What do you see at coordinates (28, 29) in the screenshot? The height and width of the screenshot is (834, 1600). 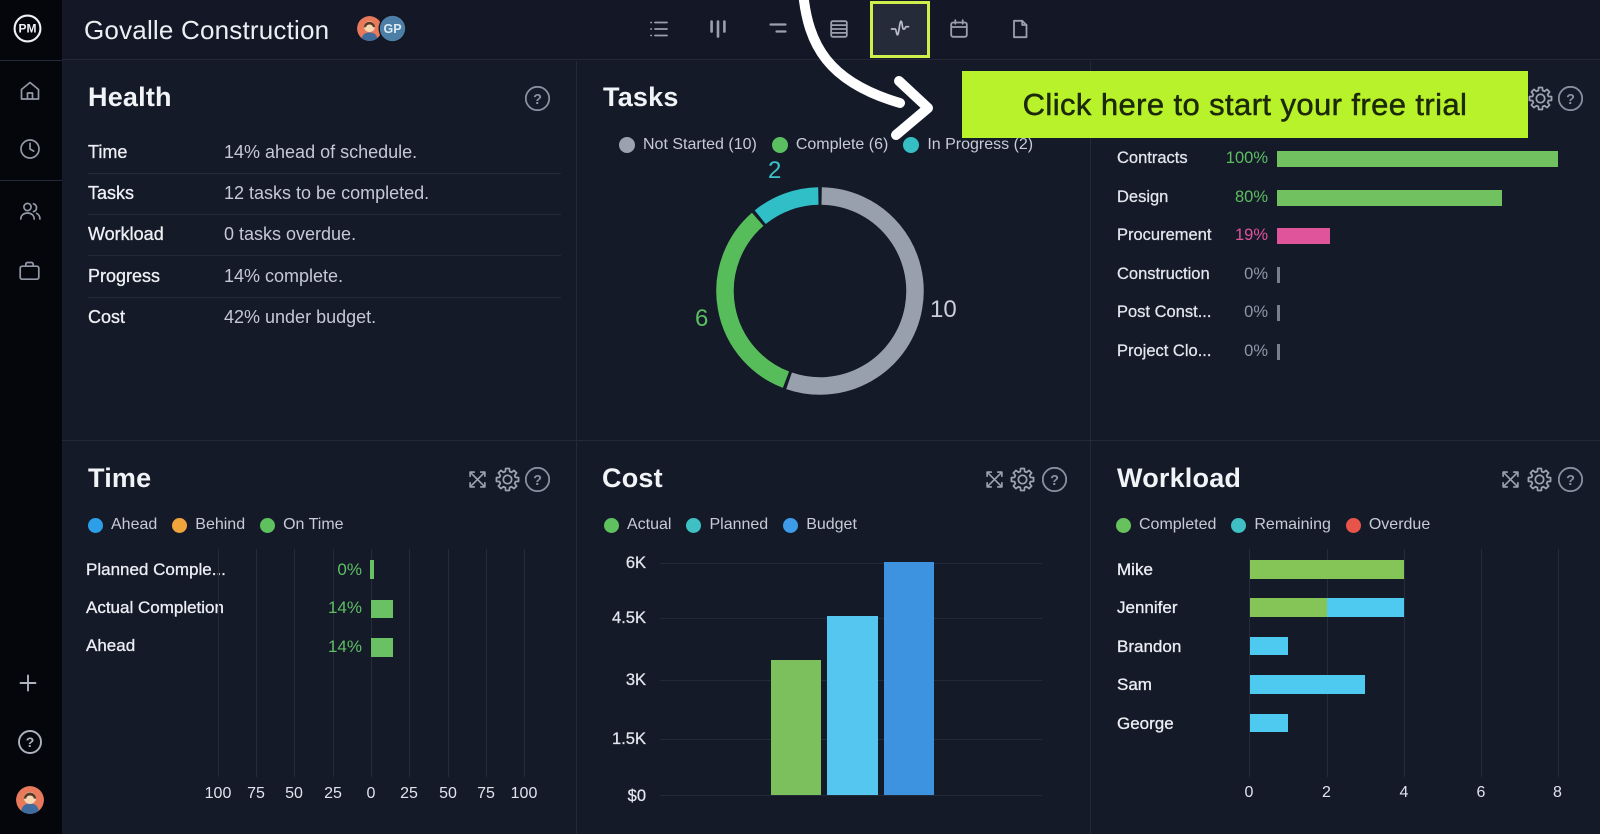 I see `svg-text: PM` at bounding box center [28, 29].